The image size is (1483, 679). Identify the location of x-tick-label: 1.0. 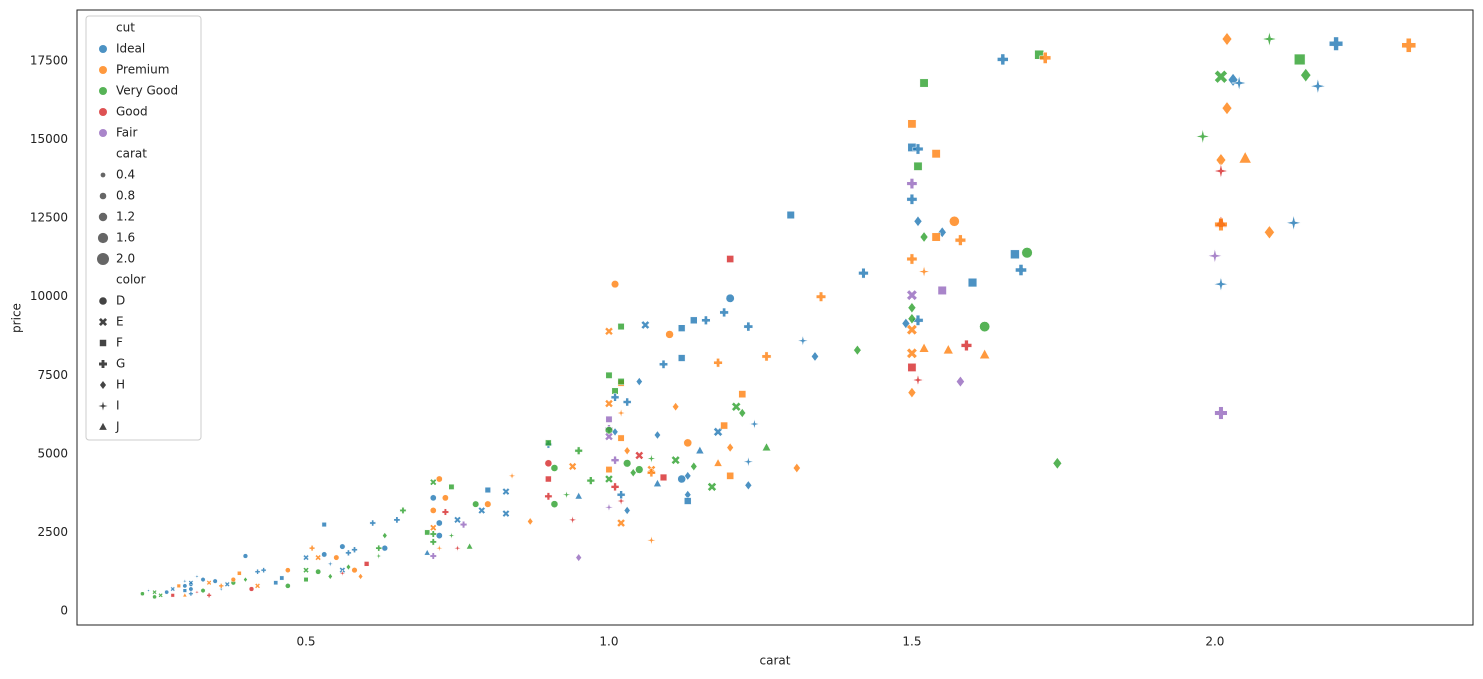
(608, 642).